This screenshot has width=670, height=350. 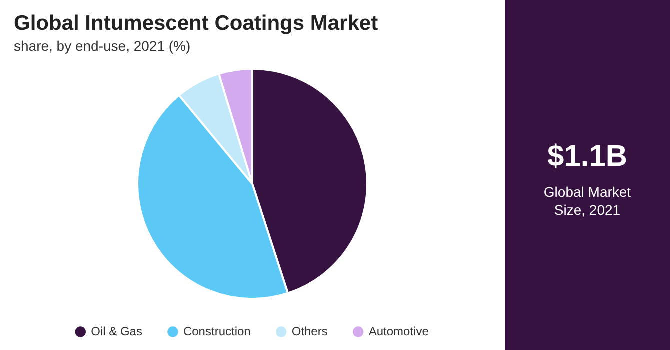 I want to click on text: Global Market Size, 2021, so click(x=587, y=201).